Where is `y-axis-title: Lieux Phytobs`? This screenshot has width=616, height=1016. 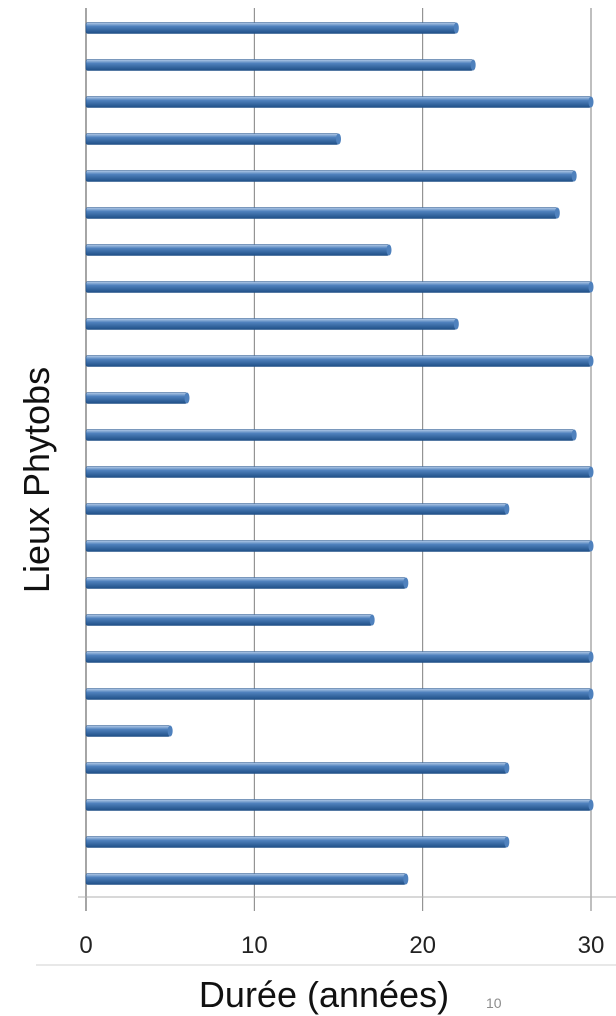
y-axis-title: Lieux Phytobs is located at coordinates (36, 480).